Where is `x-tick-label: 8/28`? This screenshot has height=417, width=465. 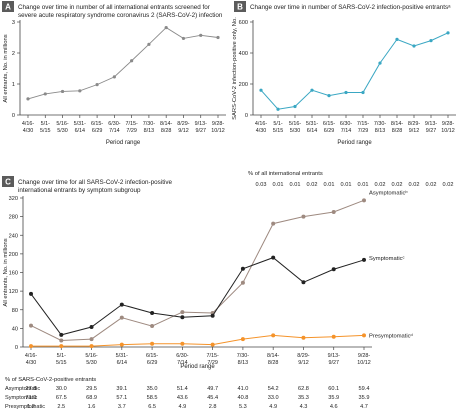 x-tick-label: 8/28 is located at coordinates (273, 363).